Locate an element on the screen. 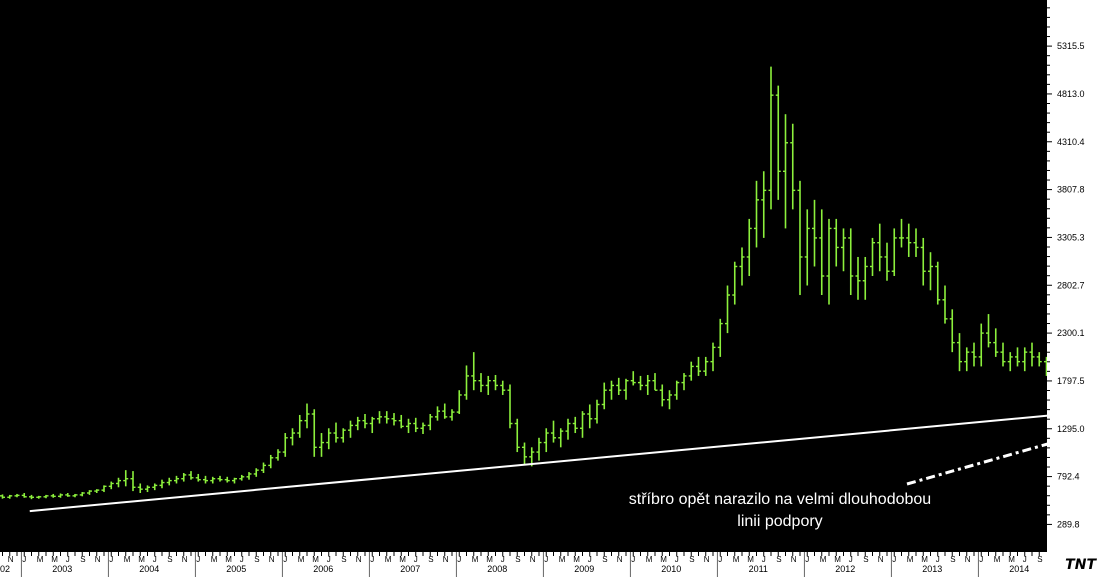 The image size is (1101, 577). x-axis-panel is located at coordinates (550, 564).